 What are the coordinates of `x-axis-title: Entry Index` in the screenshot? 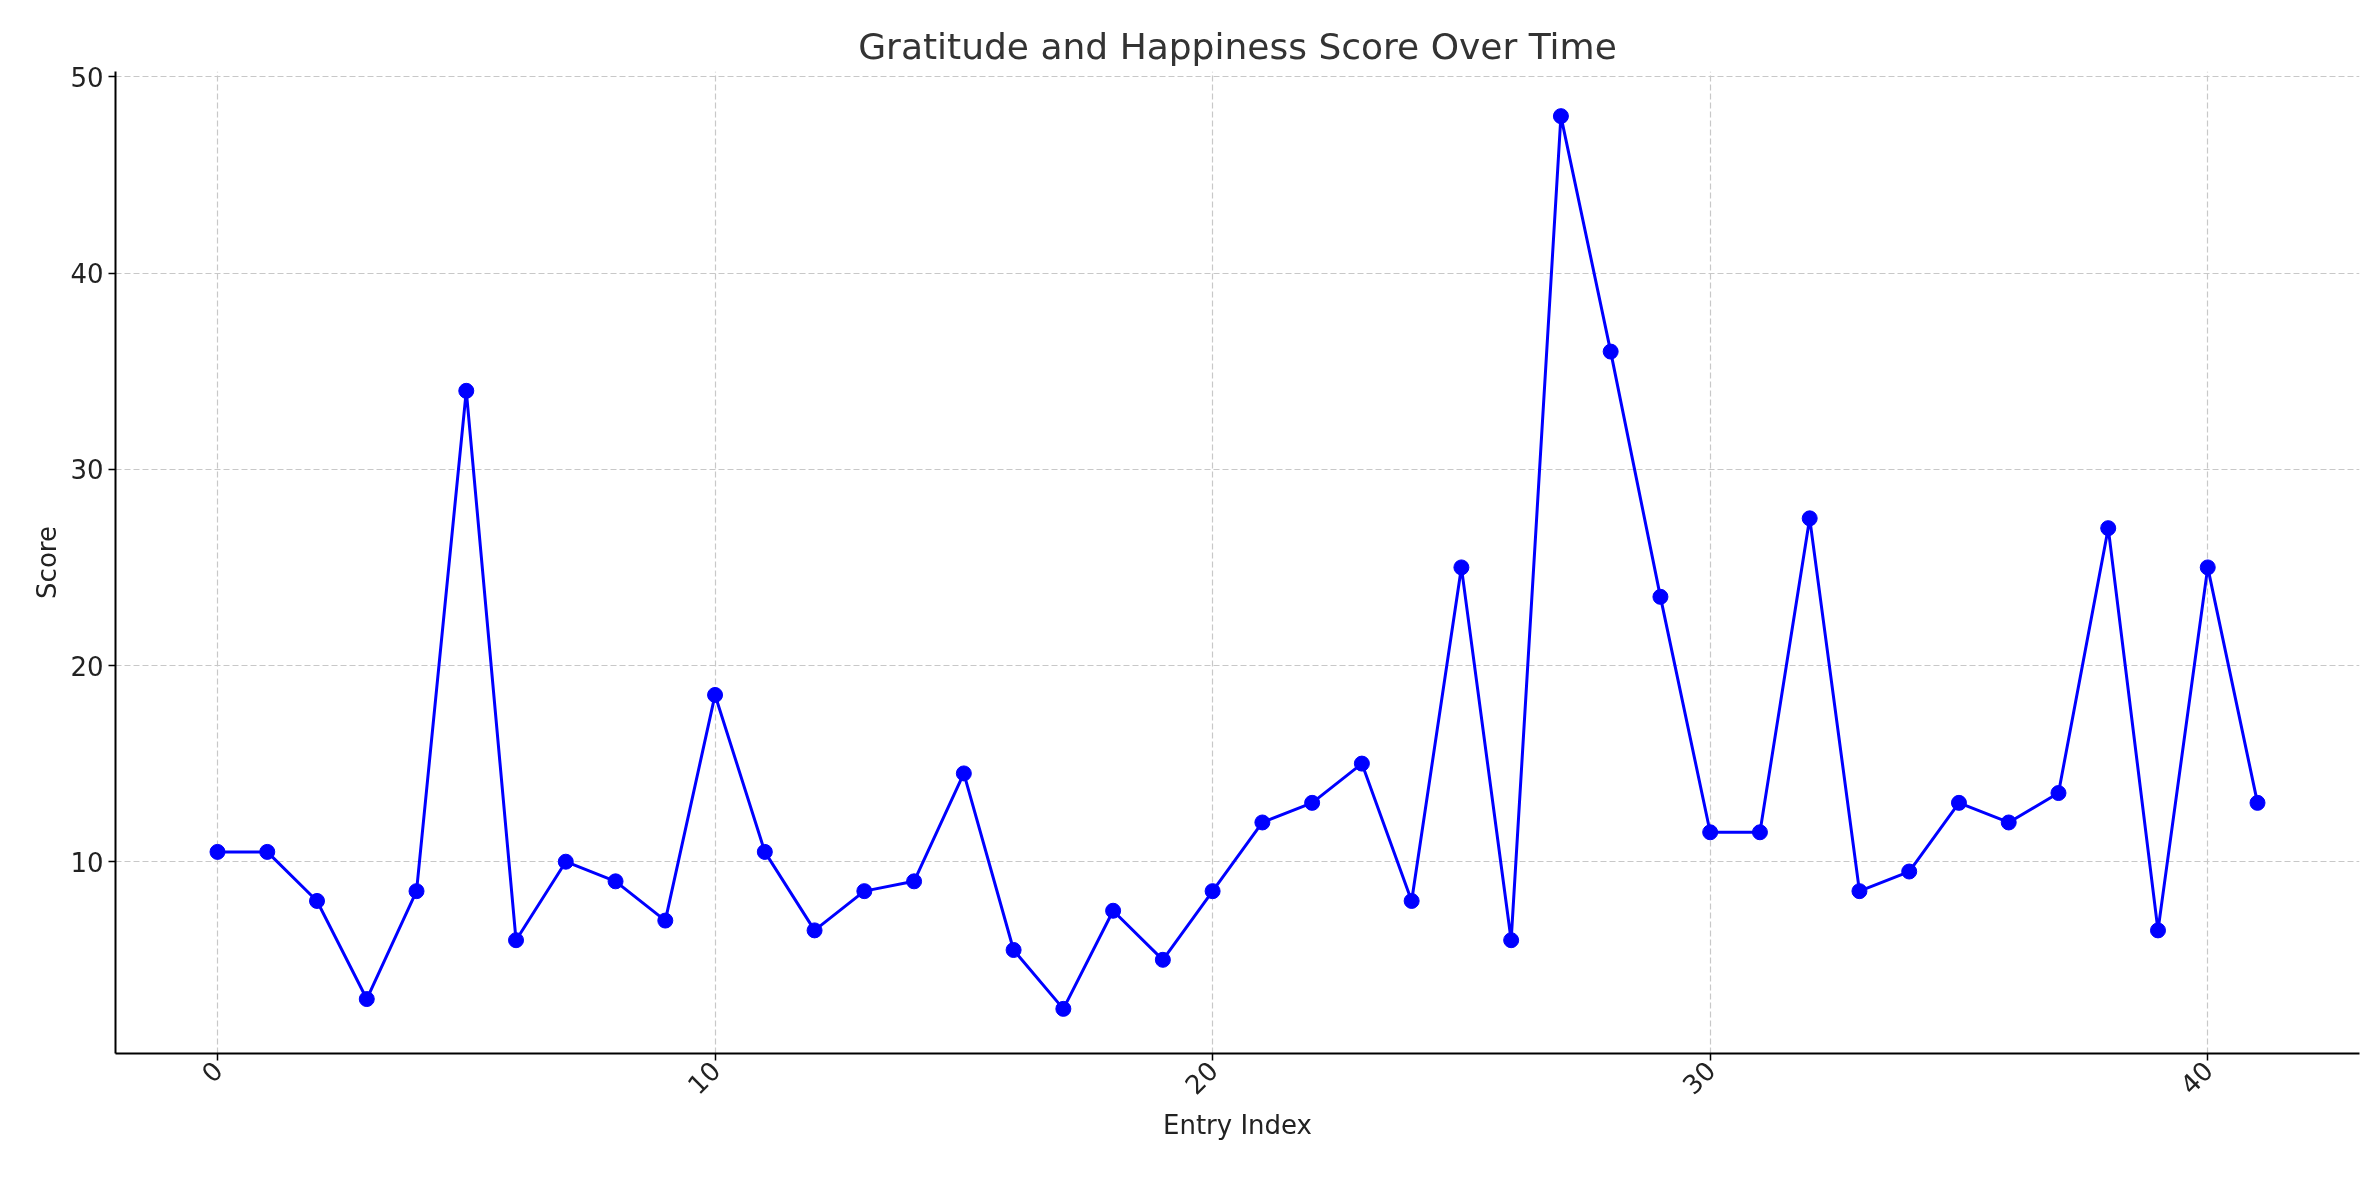 It's located at (1237, 1125).